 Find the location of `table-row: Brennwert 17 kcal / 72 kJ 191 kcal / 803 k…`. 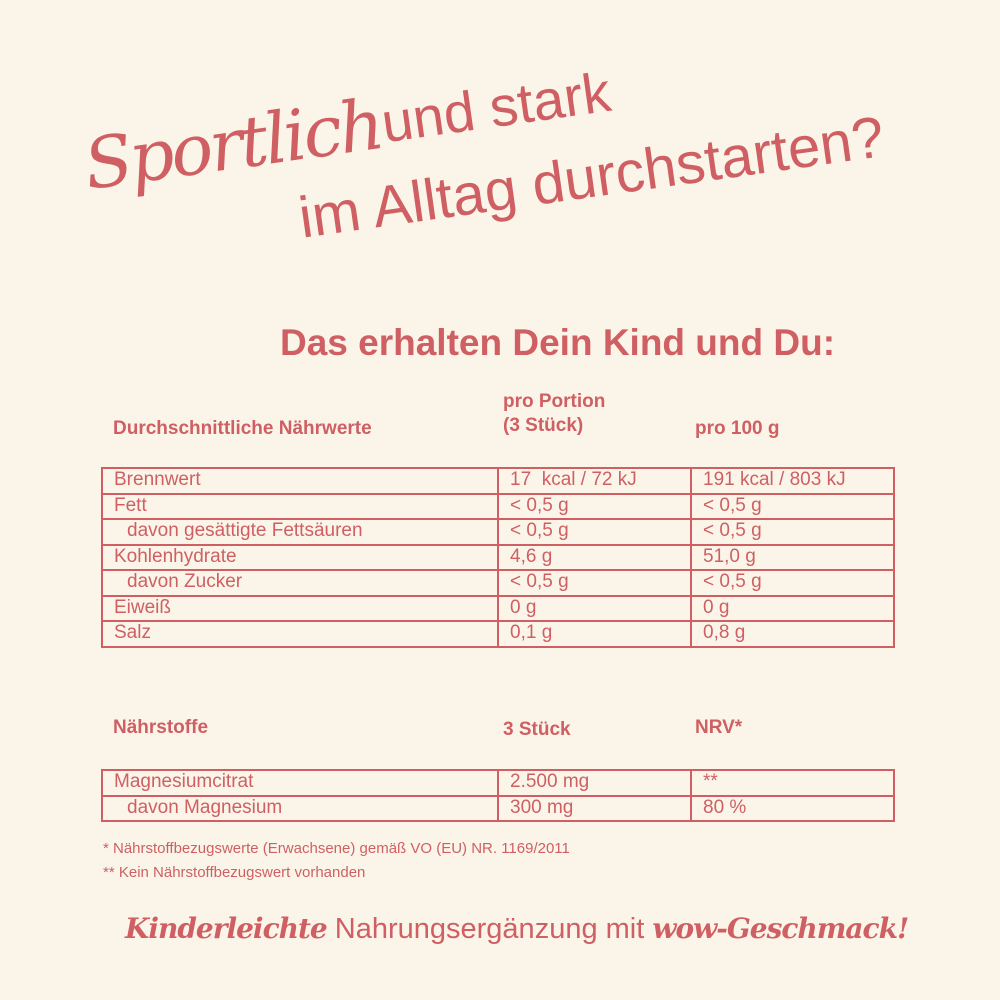

table-row: Brennwert 17 kcal / 72 kJ 191 kcal / 803 k… is located at coordinates (498, 481).